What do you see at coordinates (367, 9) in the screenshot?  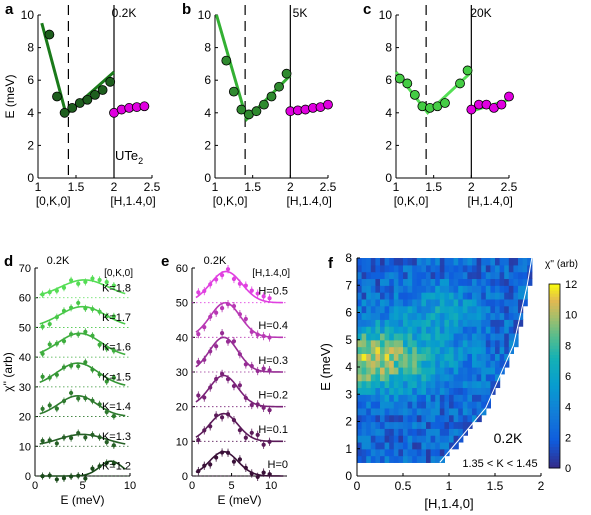 I see `panel-letter: c` at bounding box center [367, 9].